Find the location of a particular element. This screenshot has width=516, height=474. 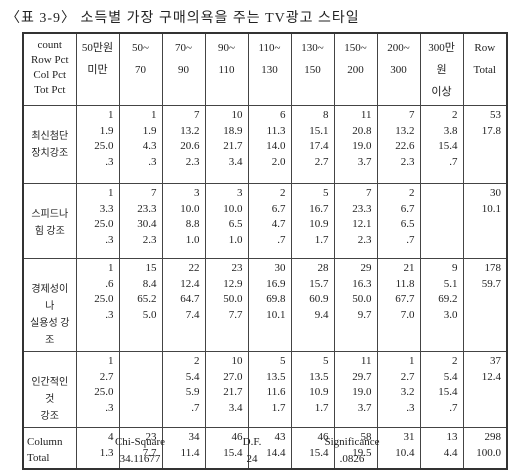

cell: 11 20.8 19.0 3.7 is located at coordinates (355, 144).